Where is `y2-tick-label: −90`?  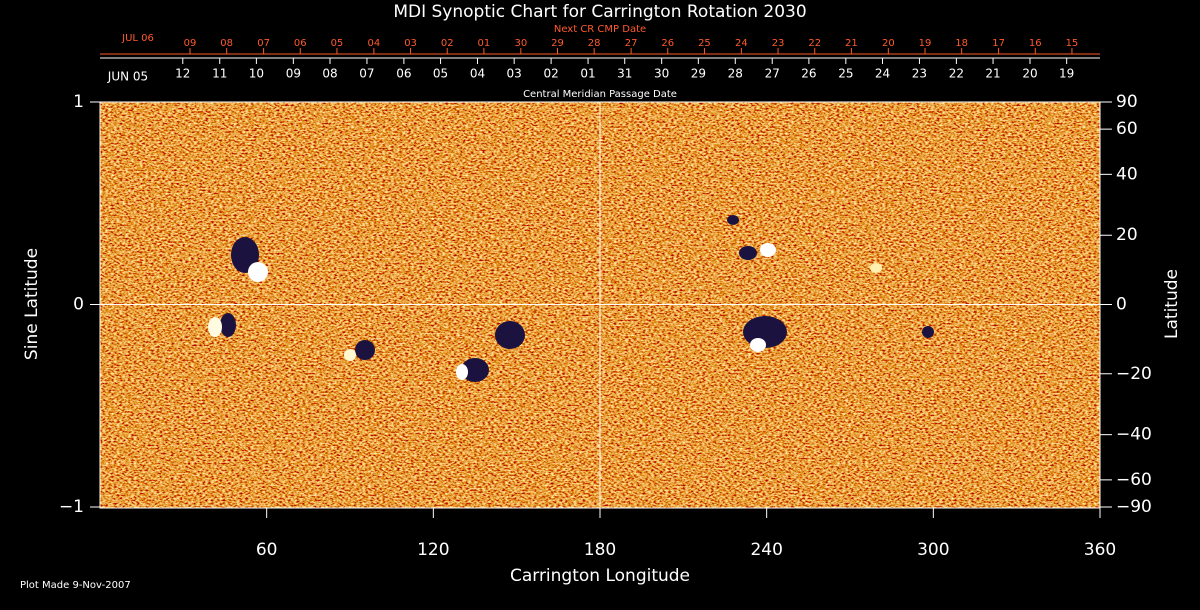
y2-tick-label: −90 is located at coordinates (1134, 507).